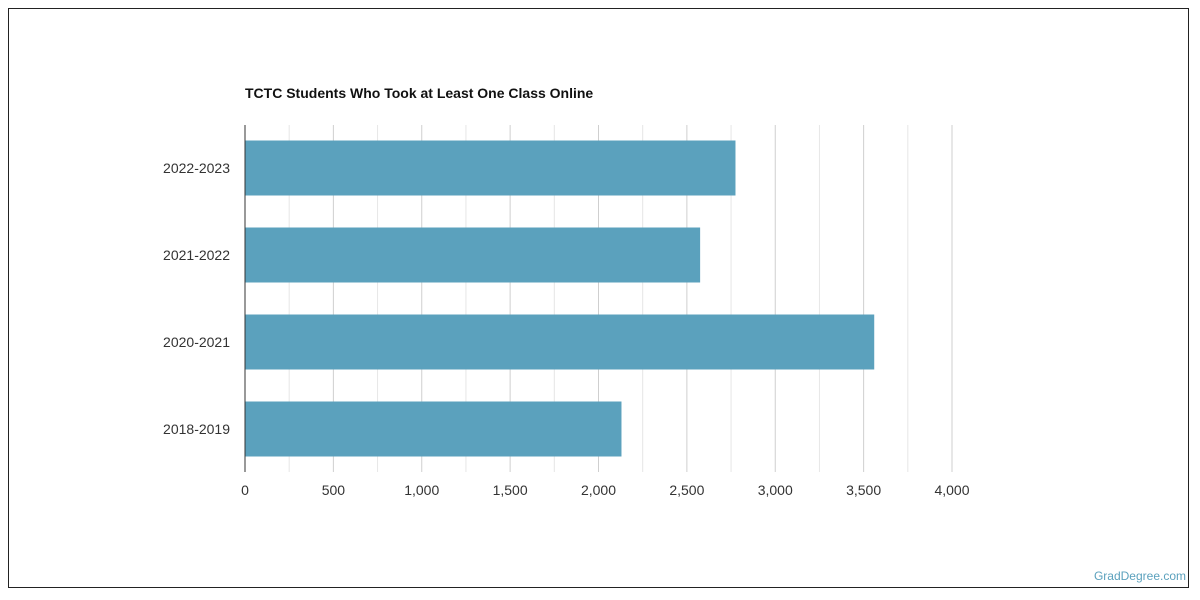  I want to click on y-category-label: 2021-2022, so click(196, 255).